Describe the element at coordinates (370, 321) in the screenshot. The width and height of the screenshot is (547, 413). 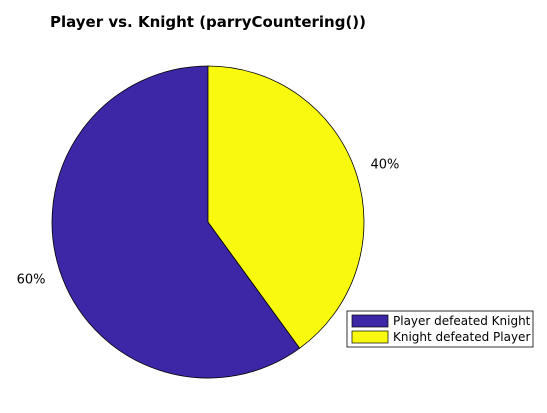
I see `legend-swatch-player-defeated-knight` at that location.